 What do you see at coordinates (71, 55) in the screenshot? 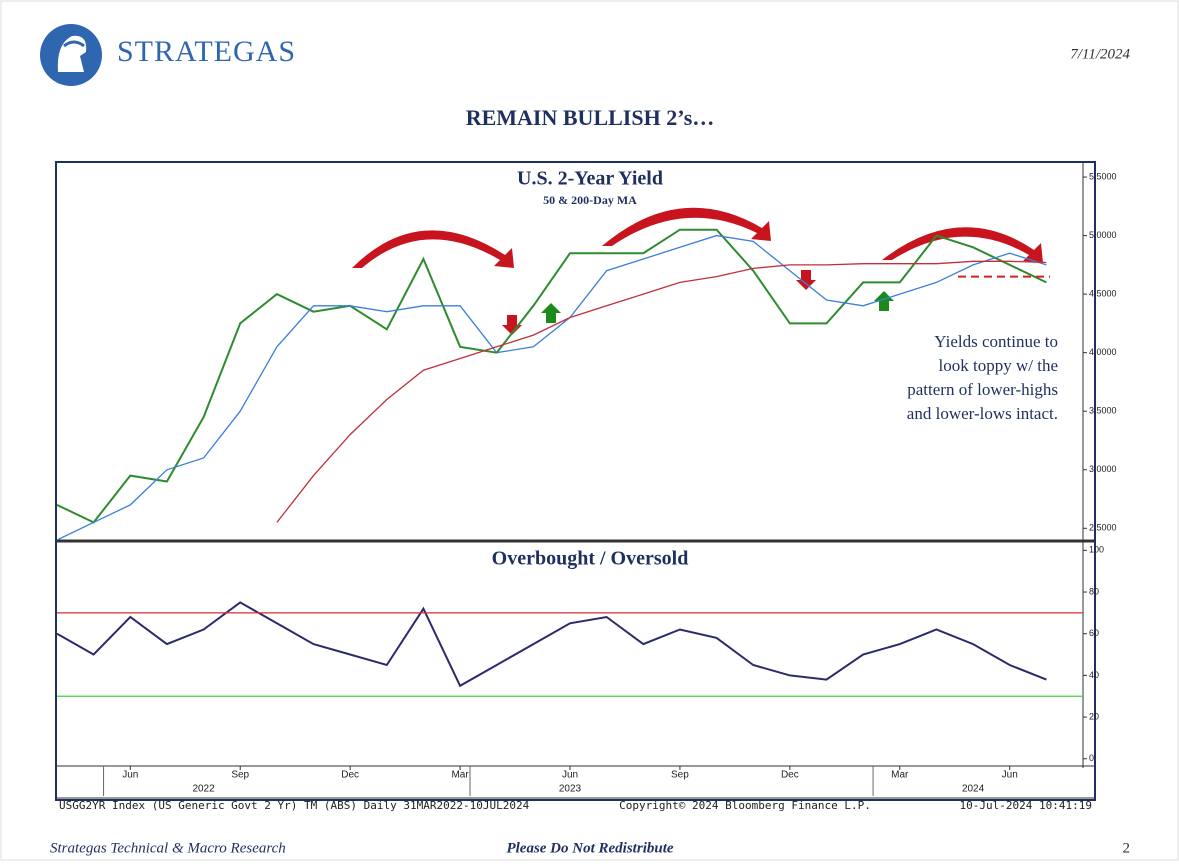
I see `logo` at bounding box center [71, 55].